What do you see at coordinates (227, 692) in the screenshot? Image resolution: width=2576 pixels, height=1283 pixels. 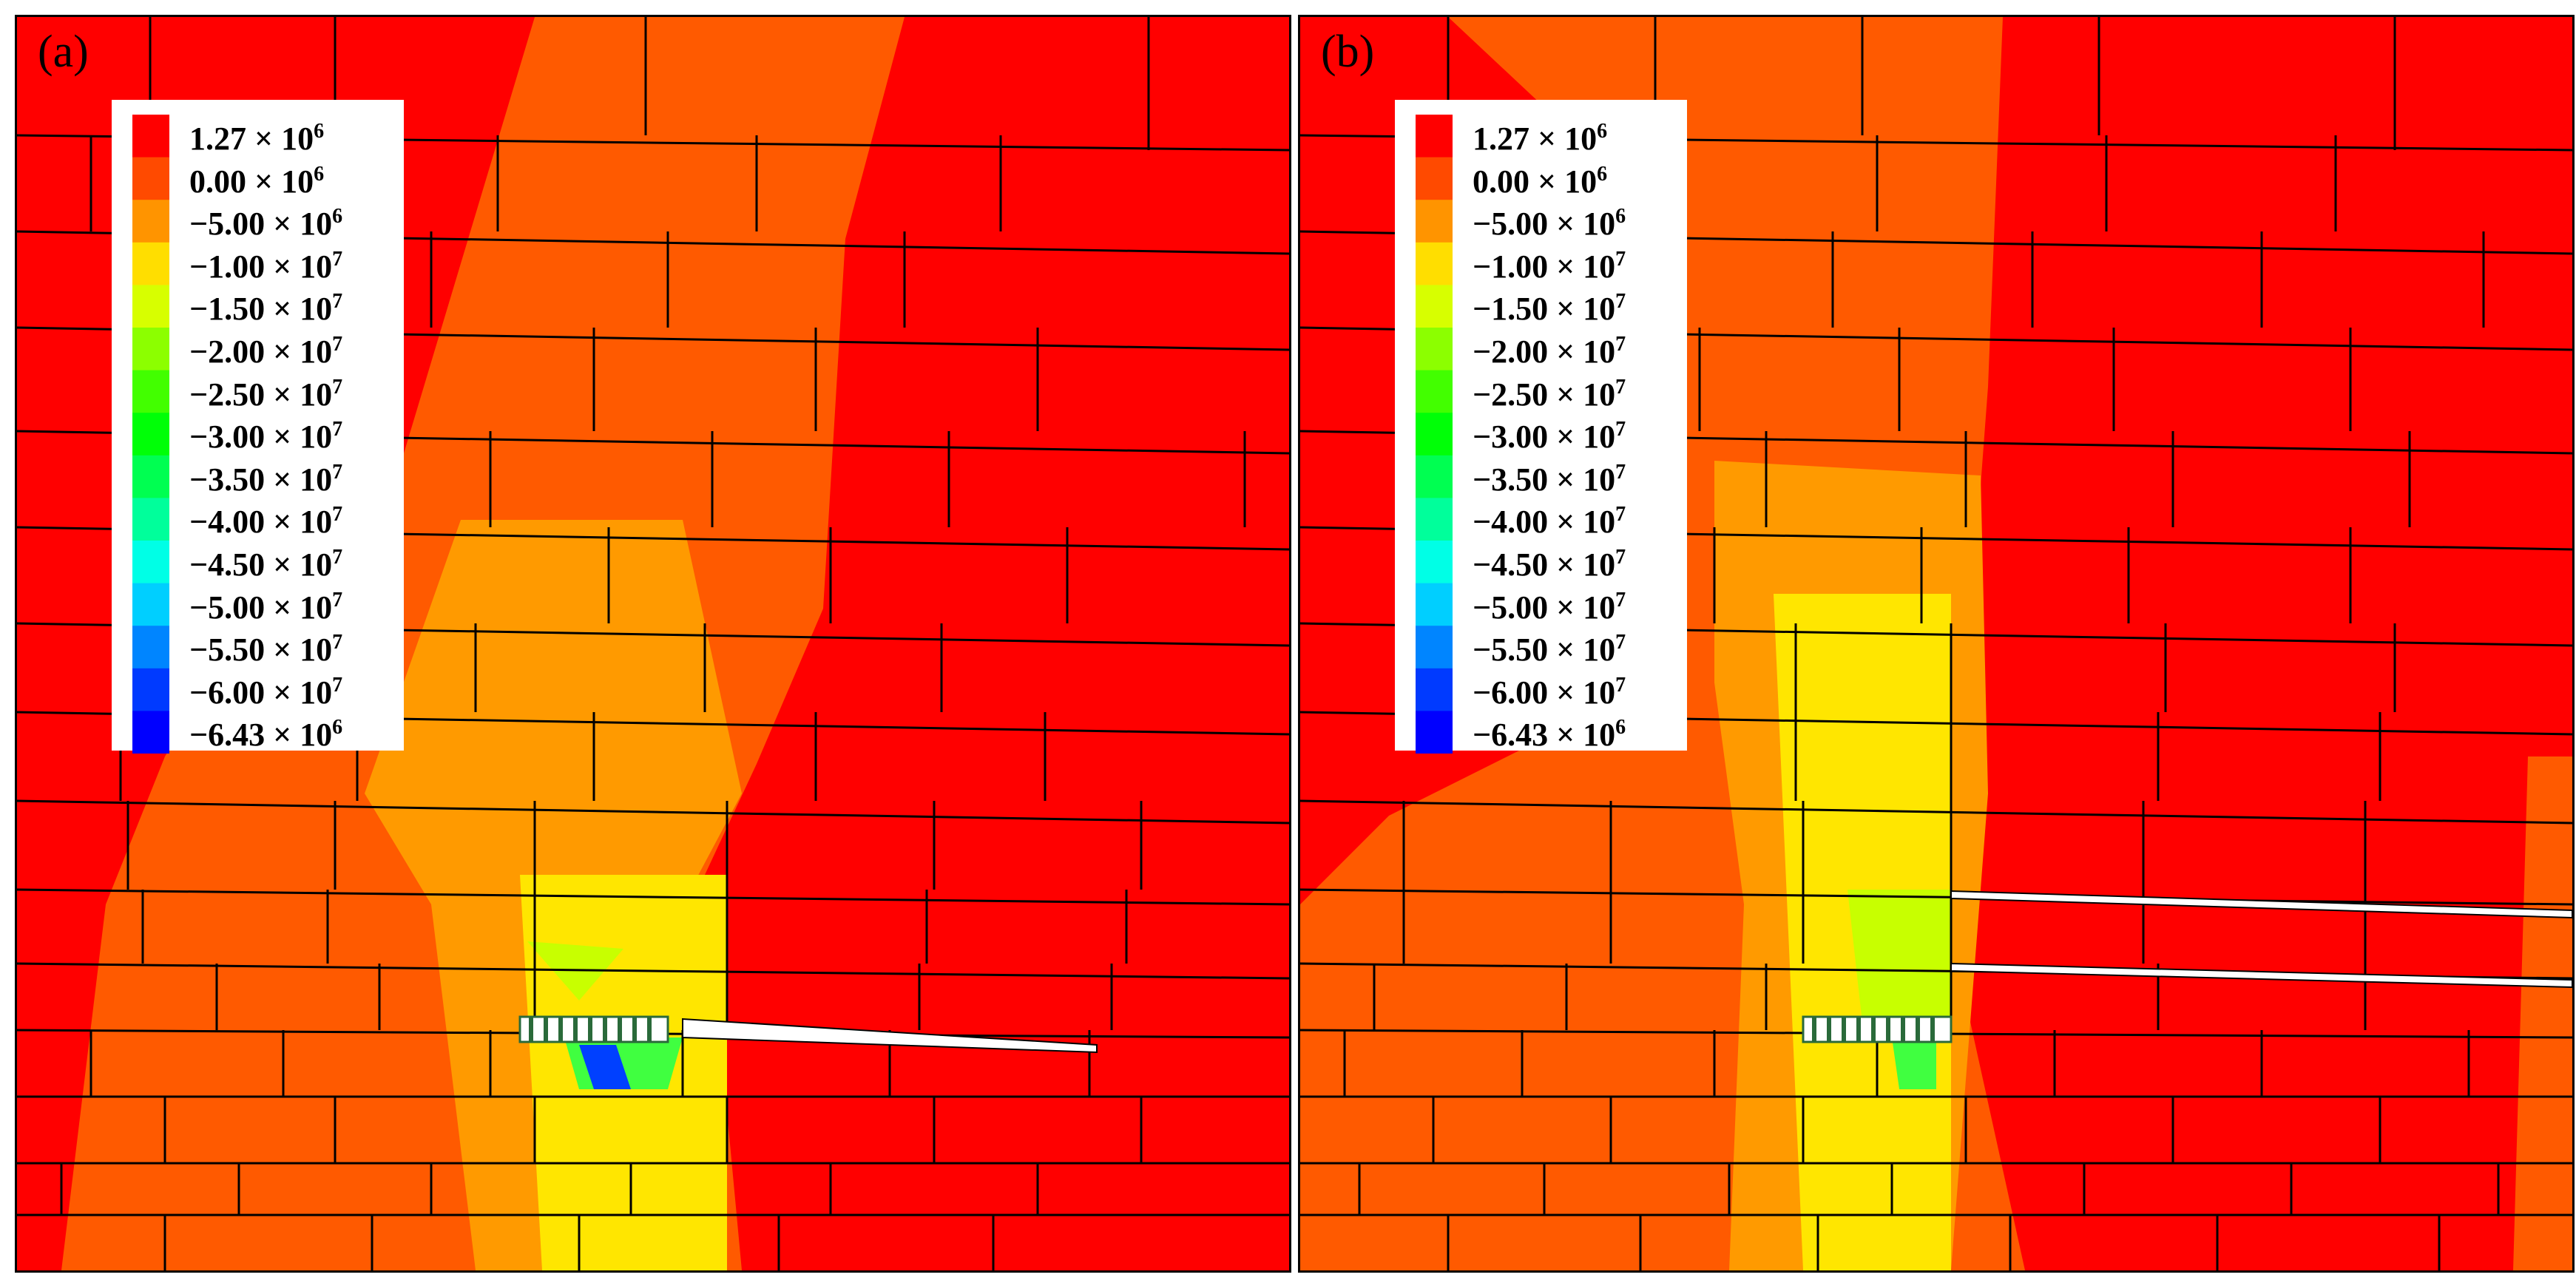 I see `legend-mantissa: −6.00` at bounding box center [227, 692].